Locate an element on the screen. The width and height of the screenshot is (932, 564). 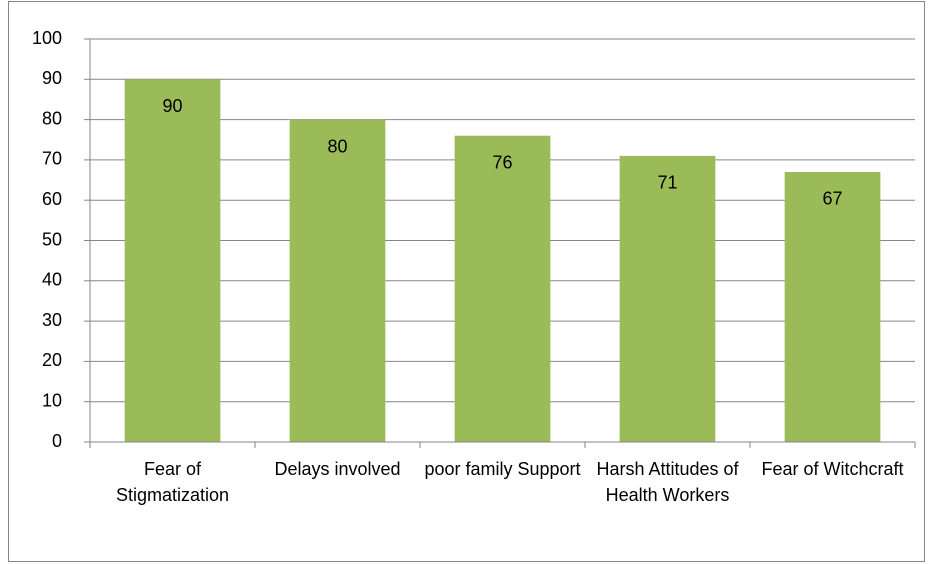
x-tick-label: Fear of Stigmatization is located at coordinates (172, 482).